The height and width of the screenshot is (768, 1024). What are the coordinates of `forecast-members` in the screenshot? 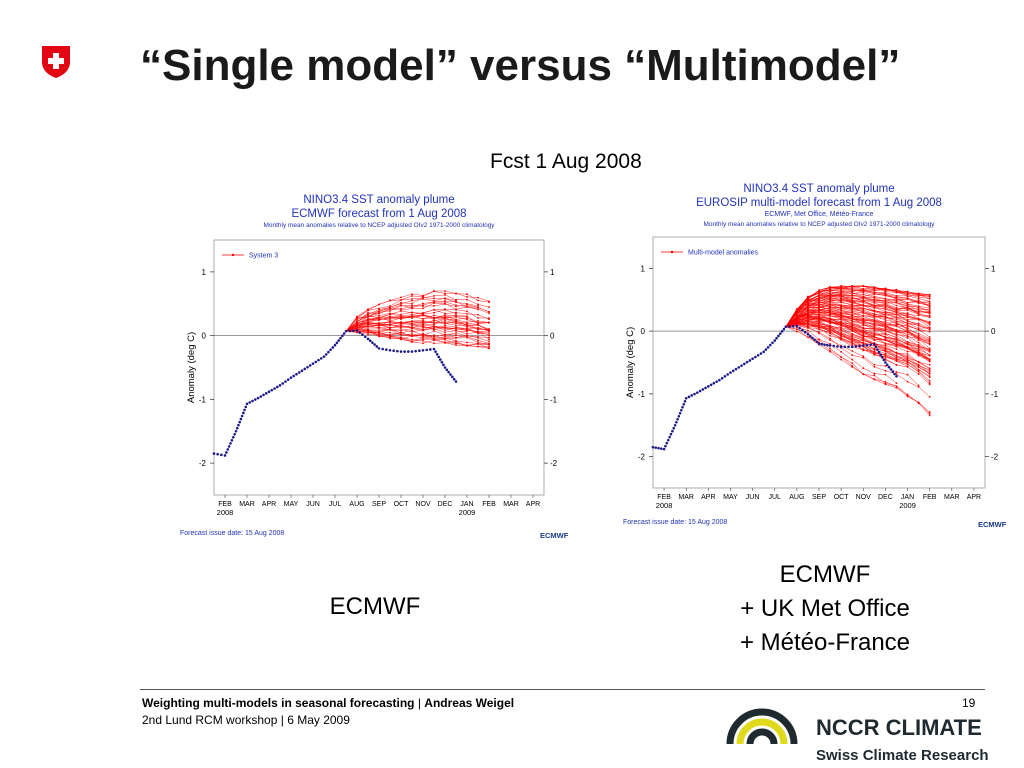 It's located at (417, 320).